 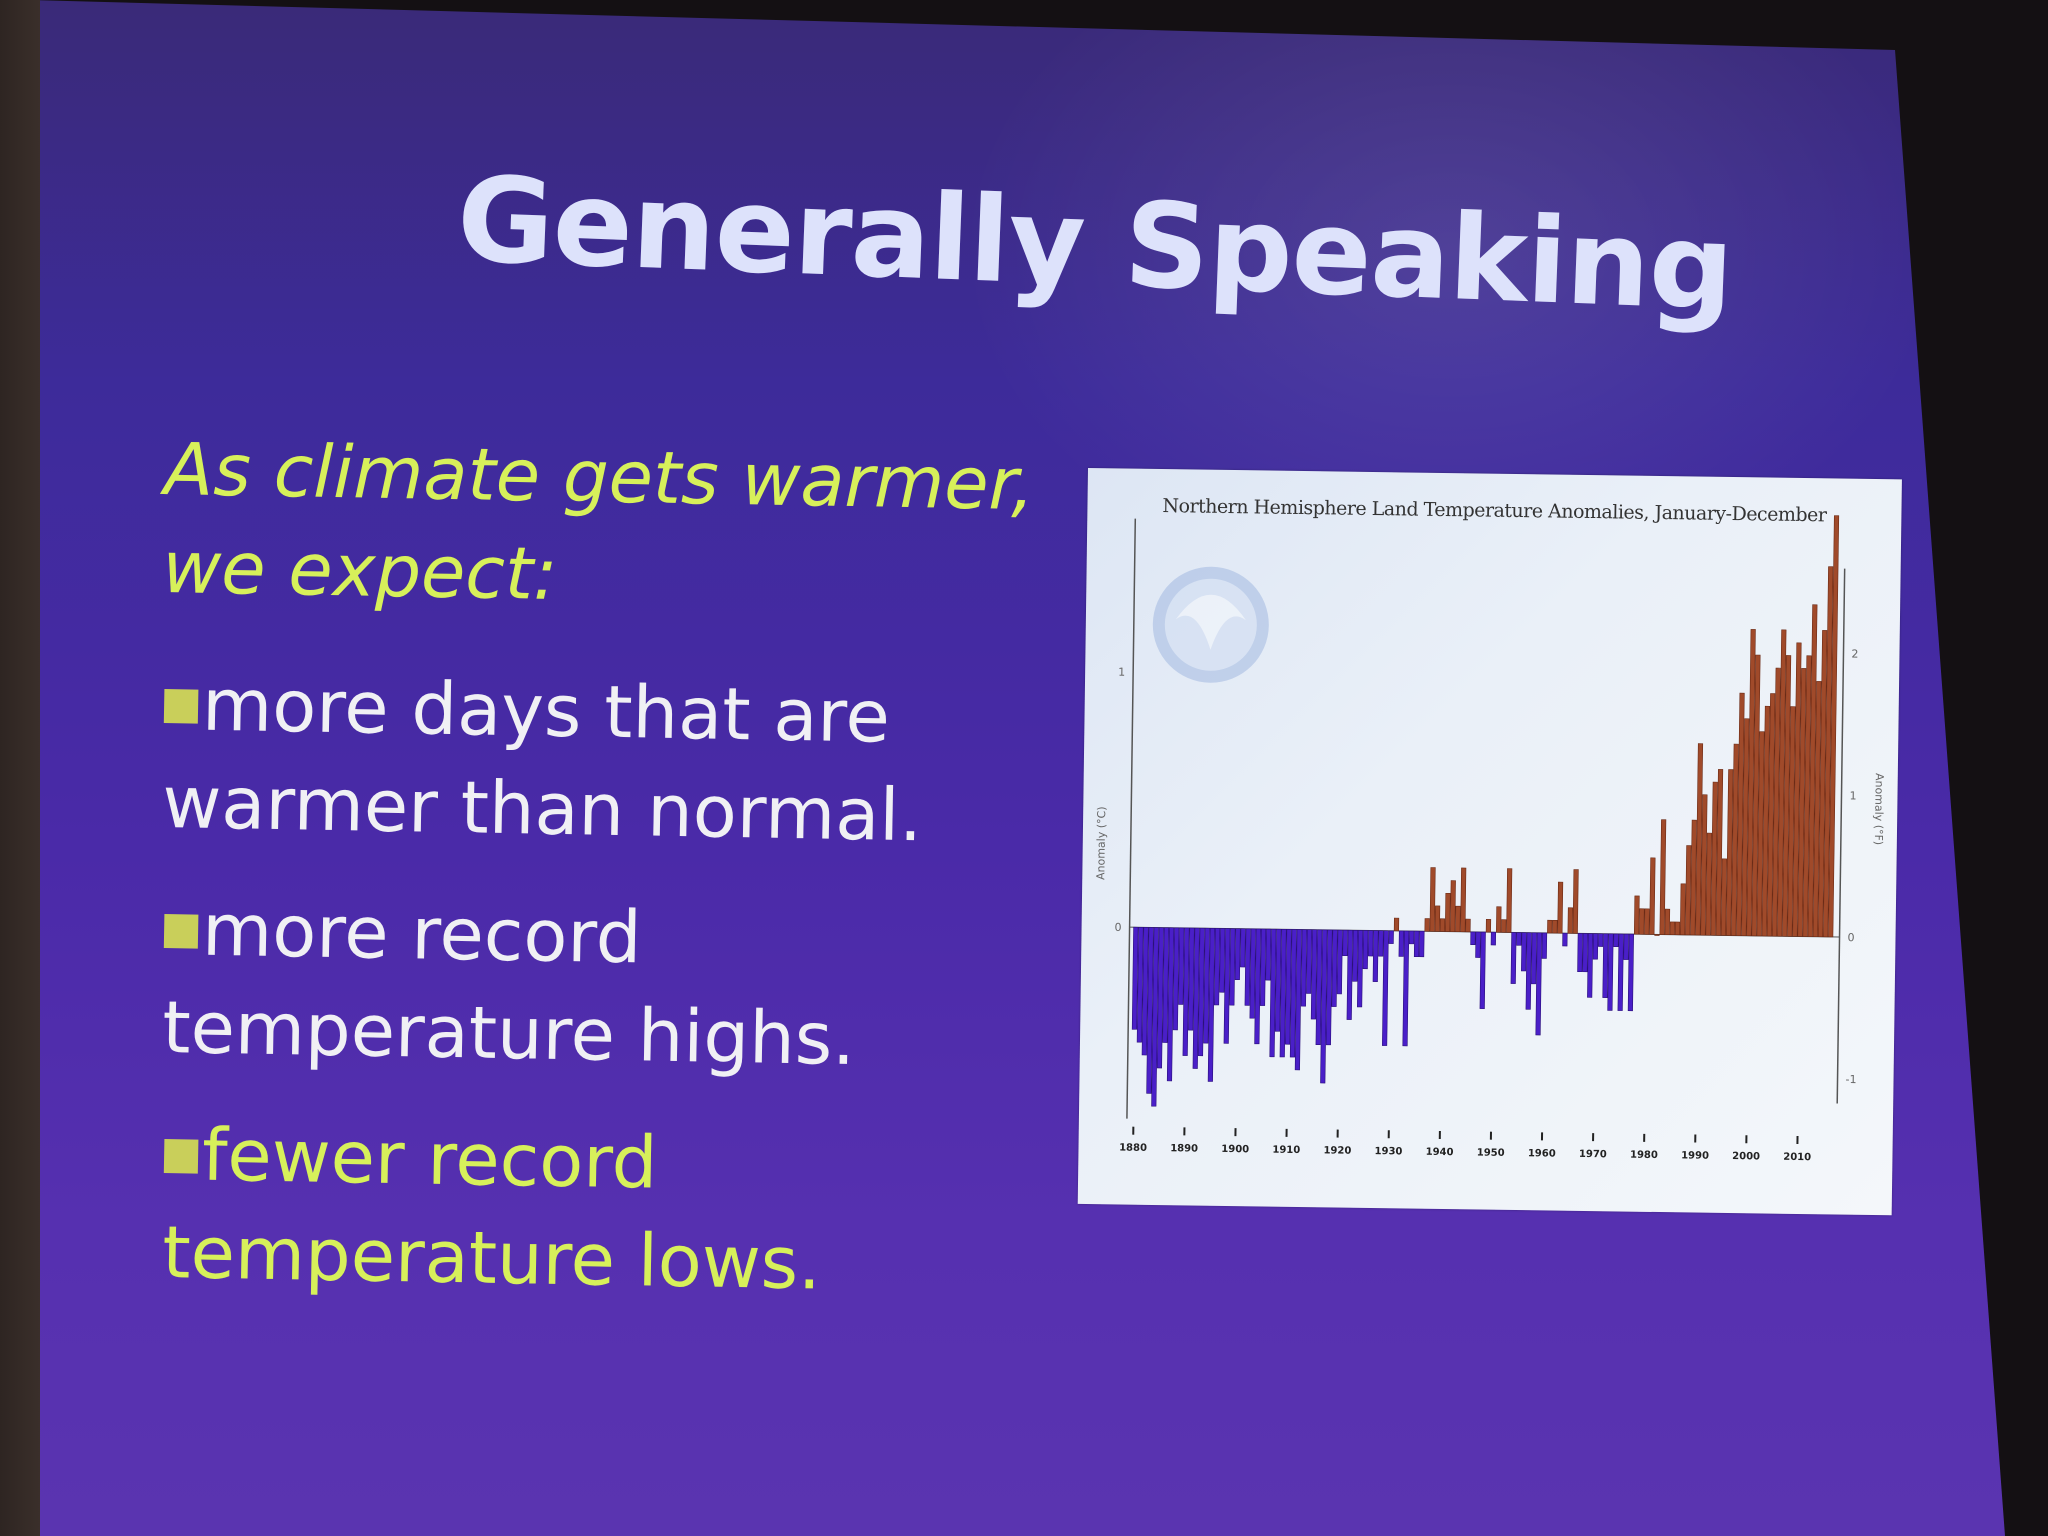 What do you see at coordinates (508, 984) in the screenshot?
I see `bullet-text: more record temperature highs.` at bounding box center [508, 984].